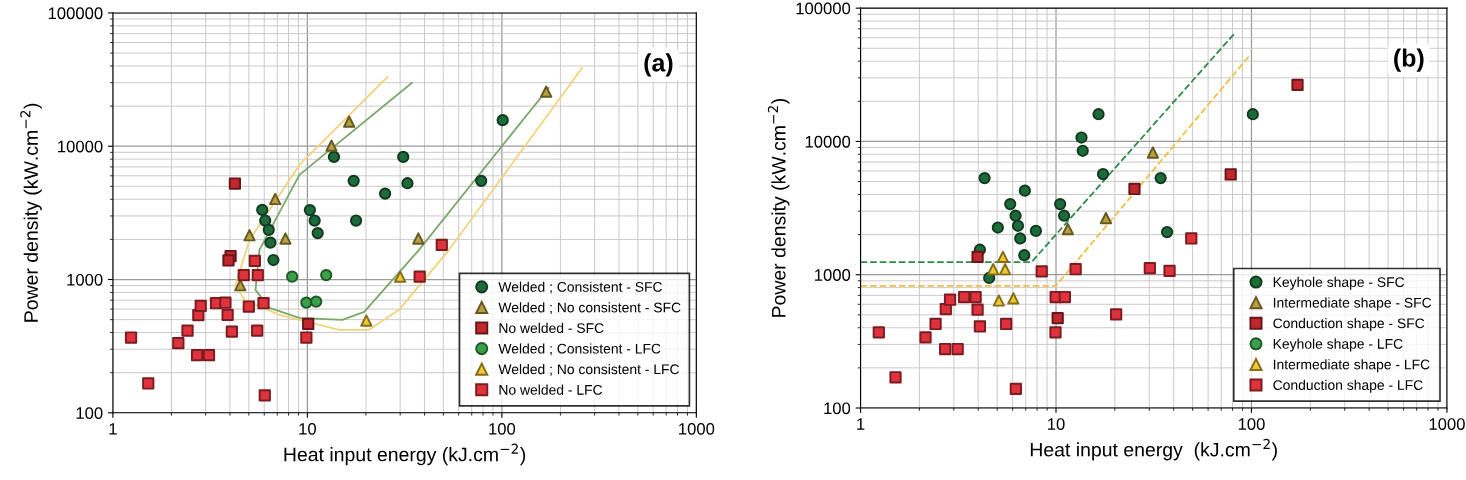 The height and width of the screenshot is (480, 1466). Describe the element at coordinates (551, 328) in the screenshot. I see `legend-label: No welded - SFC` at that location.